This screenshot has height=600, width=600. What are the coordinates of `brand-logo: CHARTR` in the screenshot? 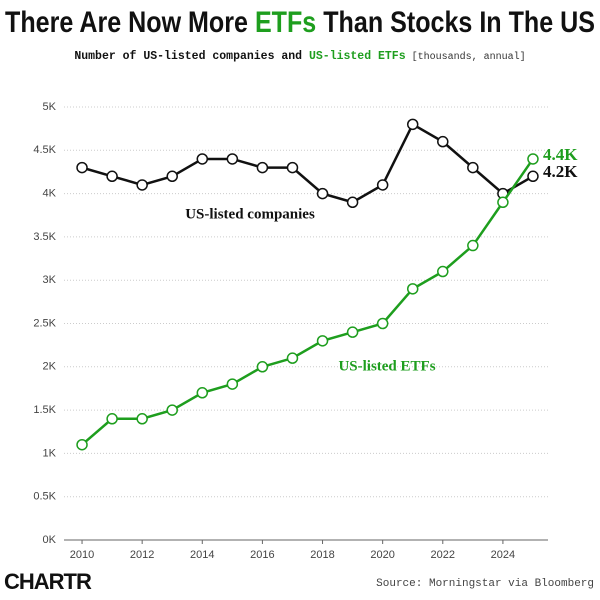 It's located at (48, 581).